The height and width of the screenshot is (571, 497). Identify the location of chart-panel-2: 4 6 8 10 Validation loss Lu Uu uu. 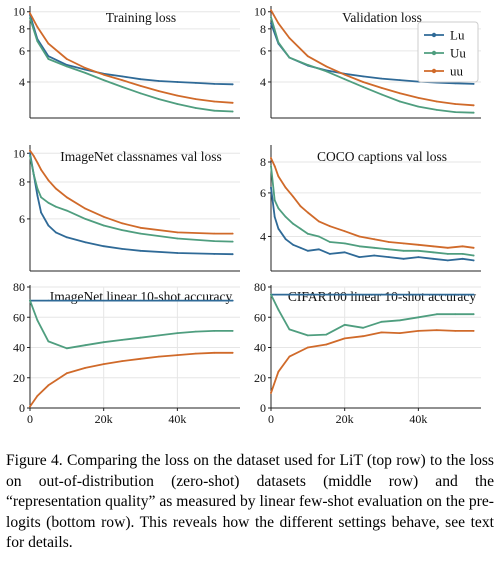
(367, 62).